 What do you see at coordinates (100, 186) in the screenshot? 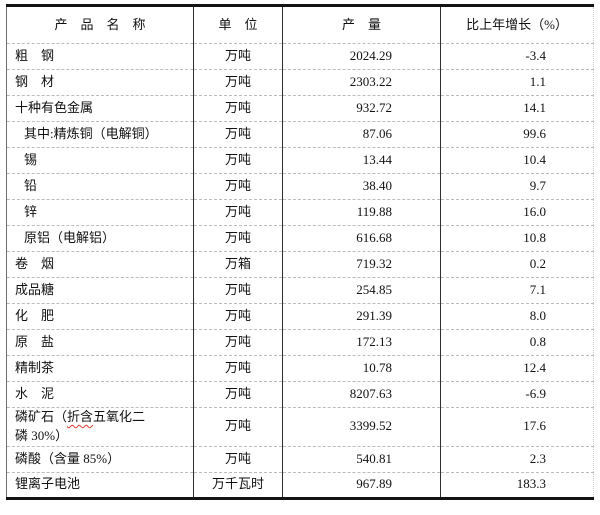
I see `product-name-cell: 铅` at bounding box center [100, 186].